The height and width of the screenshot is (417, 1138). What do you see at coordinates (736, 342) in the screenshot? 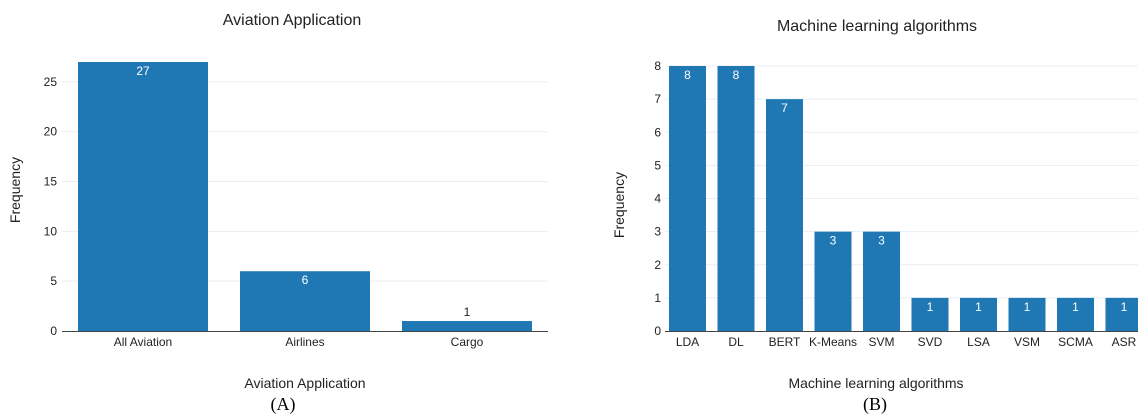
I see `x-tick-label: DL` at bounding box center [736, 342].